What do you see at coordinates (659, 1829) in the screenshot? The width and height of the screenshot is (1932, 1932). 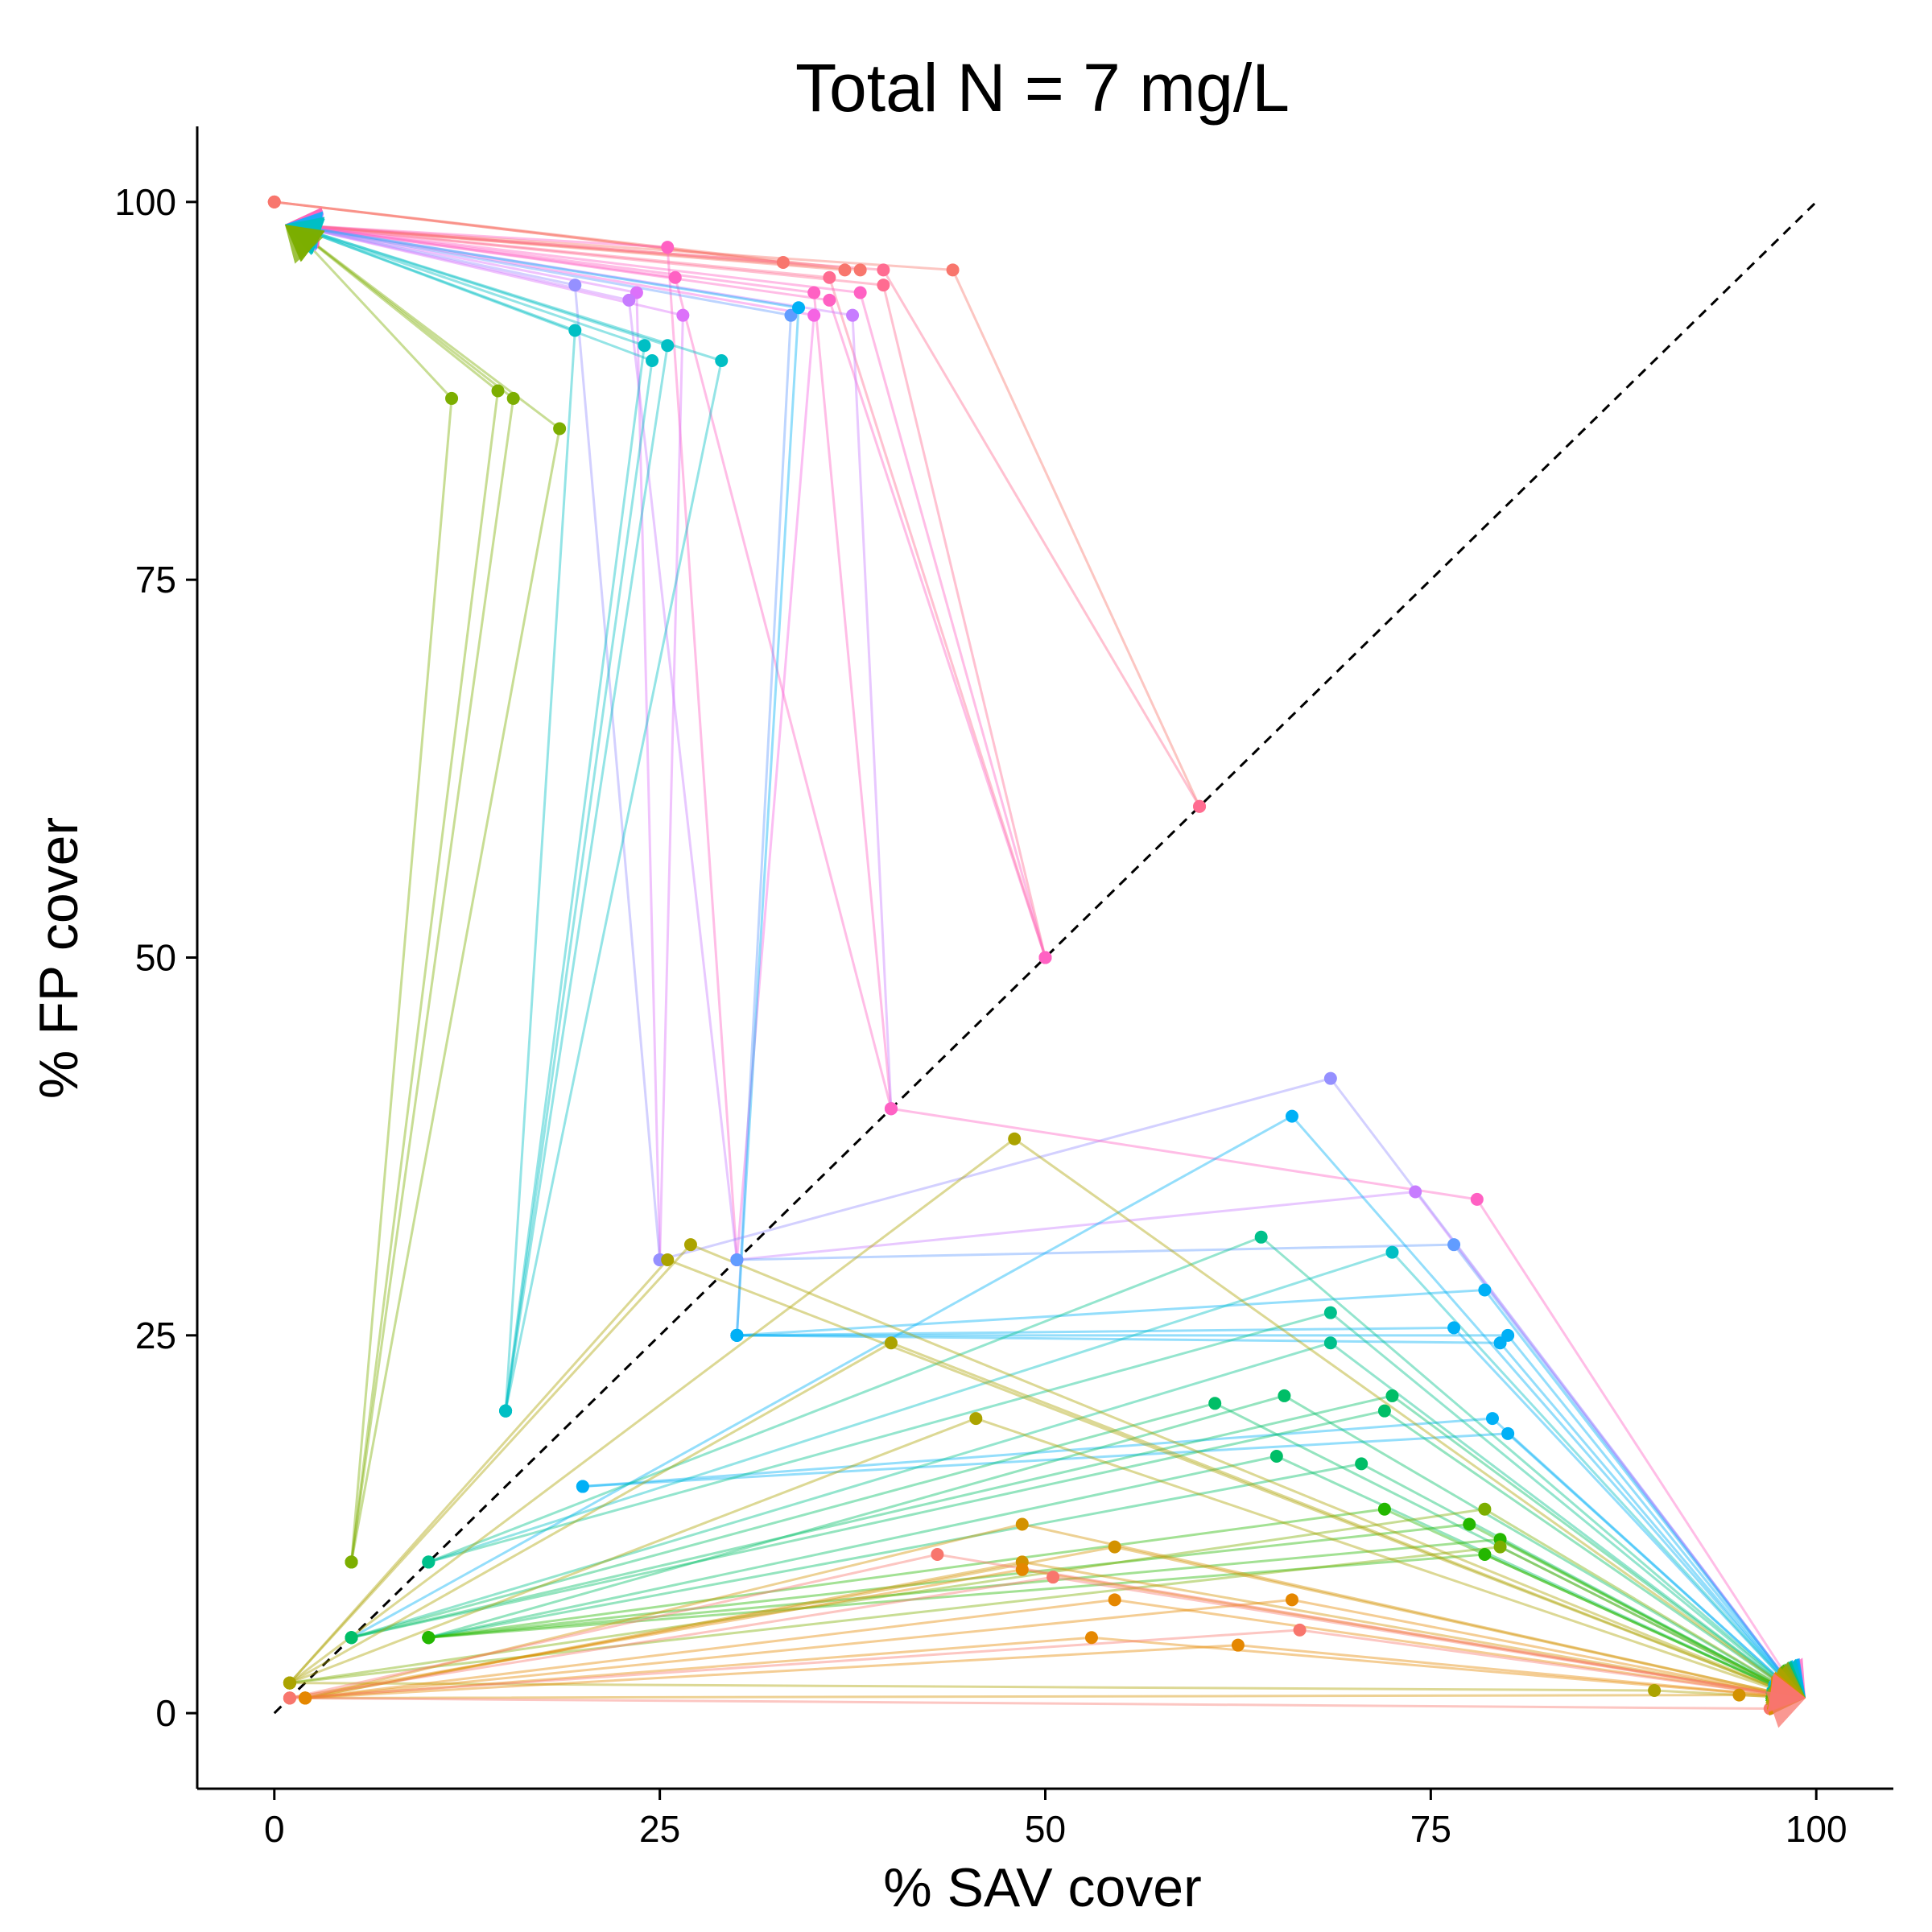 I see `x-tick-label-25: 25` at bounding box center [659, 1829].